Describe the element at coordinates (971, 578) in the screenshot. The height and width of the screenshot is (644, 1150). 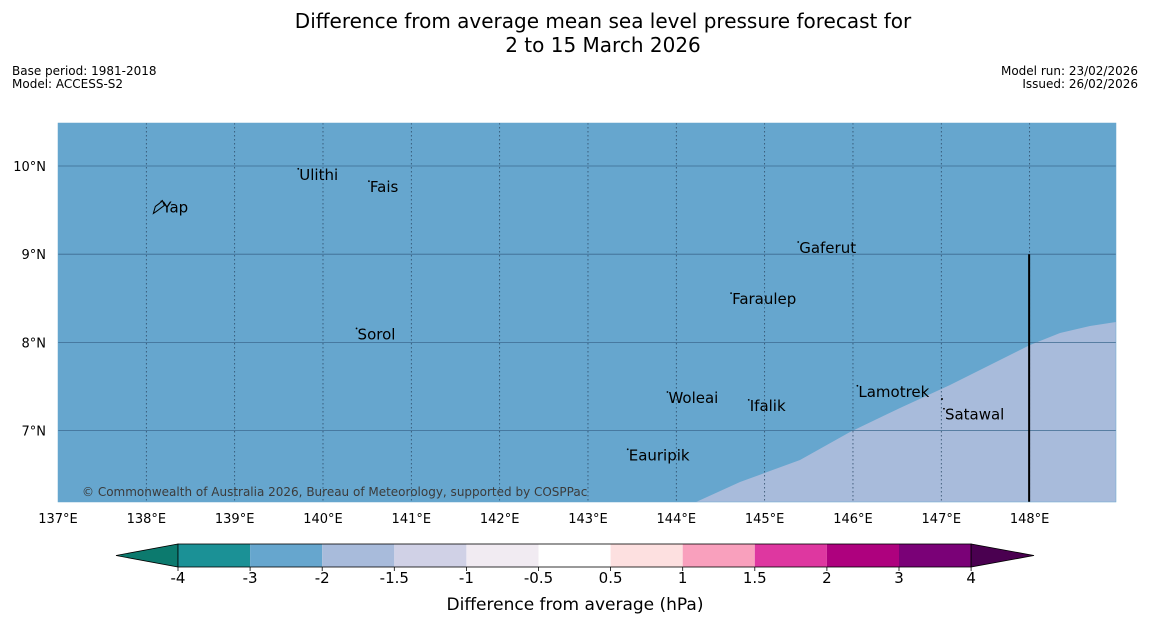
I see `colorbar-tick-label: 4` at that location.